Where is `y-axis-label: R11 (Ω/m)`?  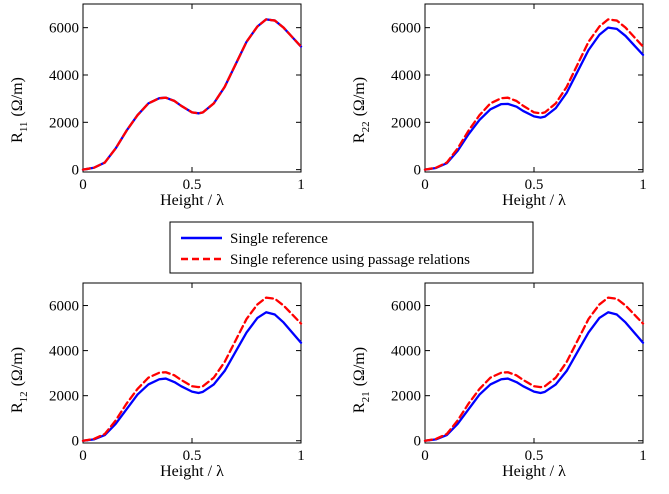 y-axis-label: R11 (Ω/m) is located at coordinates (19, 110).